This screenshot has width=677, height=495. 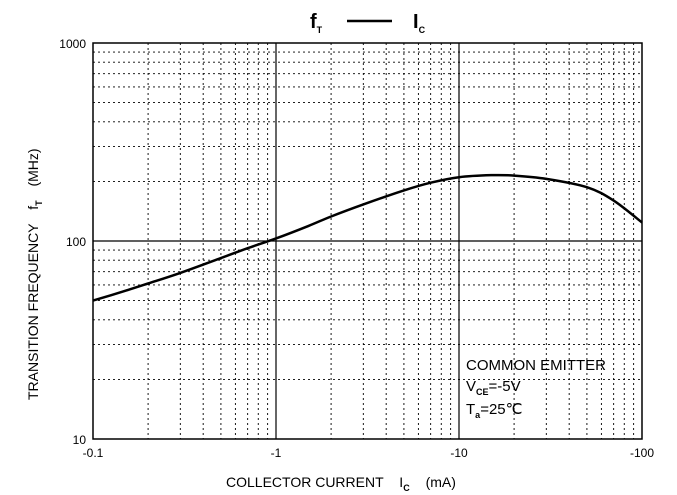 What do you see at coordinates (536, 388) in the screenshot?
I see `annotation: COMMON EMITTER VCE=-5V Ta=25℃` at bounding box center [536, 388].